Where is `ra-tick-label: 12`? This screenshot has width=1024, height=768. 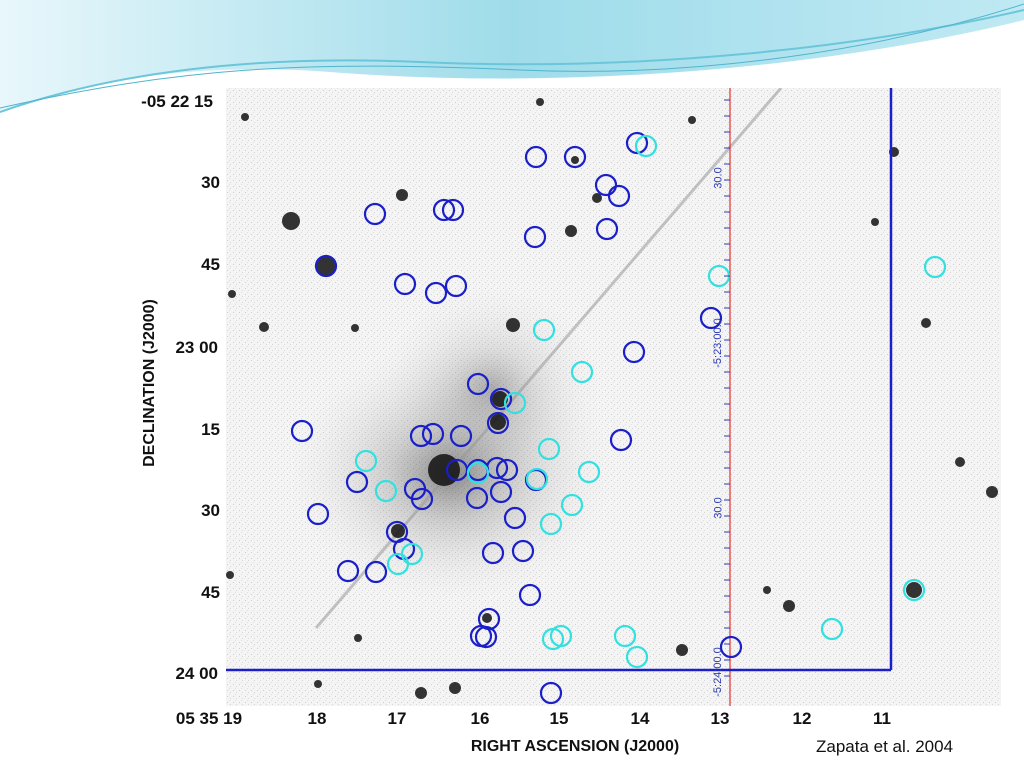
ra-tick-label: 12 is located at coordinates (802, 718).